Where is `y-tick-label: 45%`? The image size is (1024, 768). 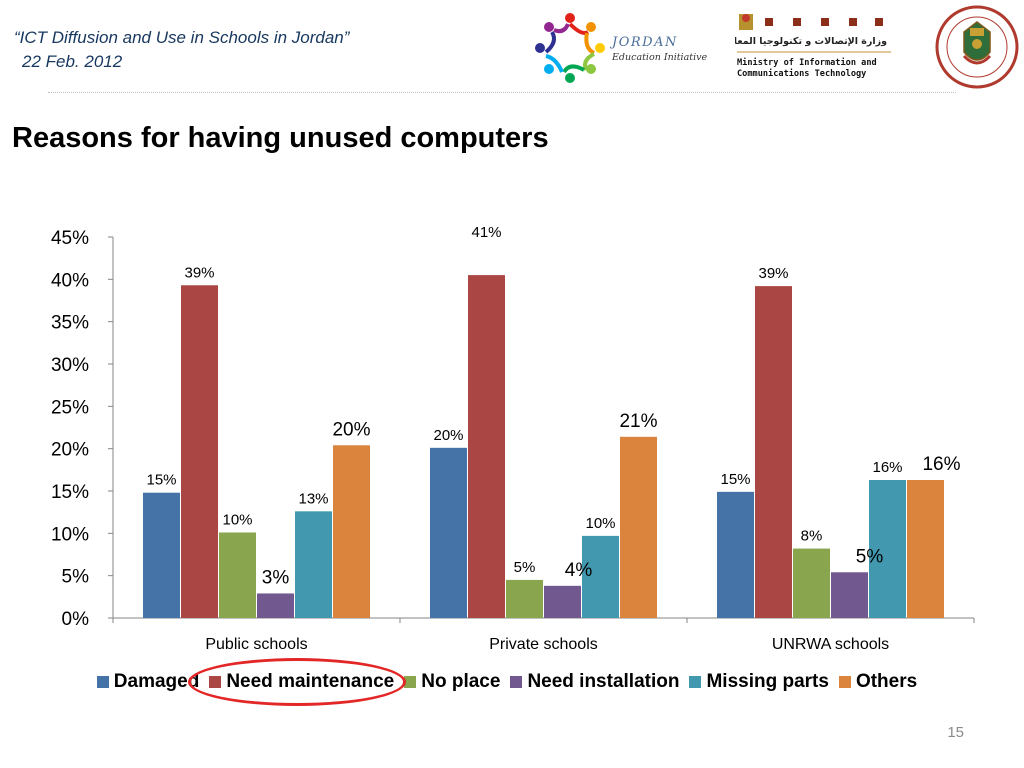
y-tick-label: 45% is located at coordinates (70, 238).